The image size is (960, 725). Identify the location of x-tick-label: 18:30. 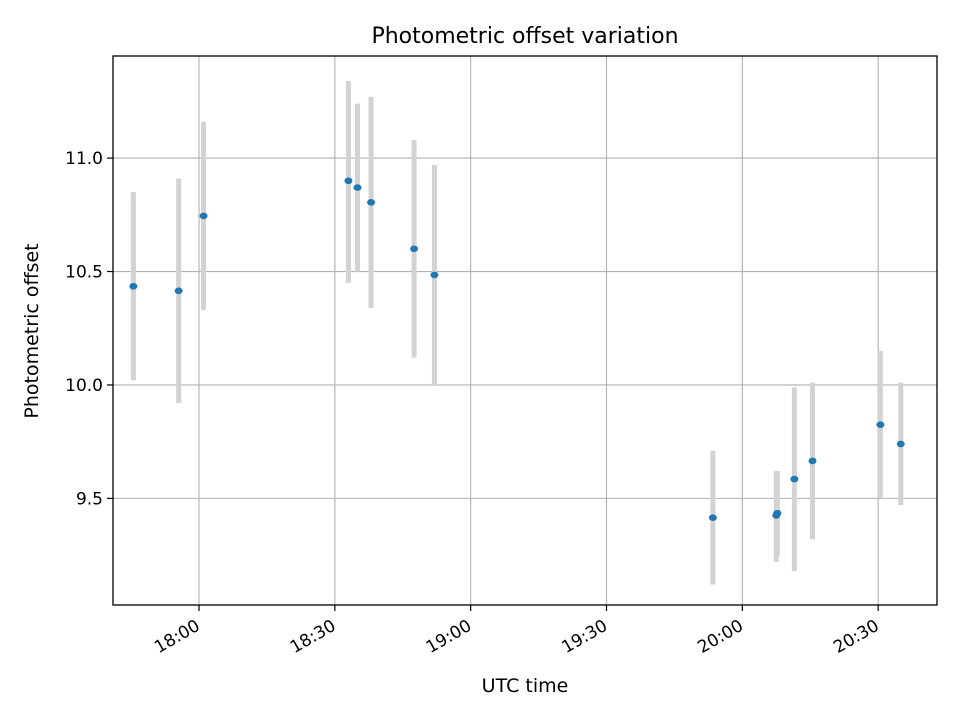
(313, 637).